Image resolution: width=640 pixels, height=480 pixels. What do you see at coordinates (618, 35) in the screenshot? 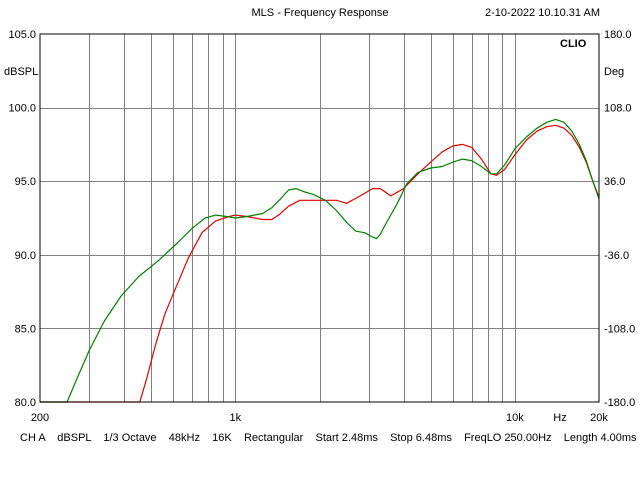
I see `y2-tick-label: 180.0` at bounding box center [618, 35].